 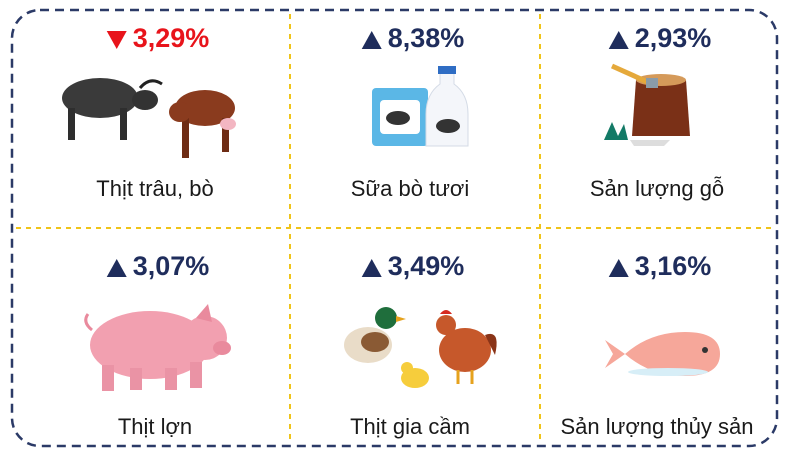 What do you see at coordinates (157, 347) in the screenshot?
I see `pig-icon` at bounding box center [157, 347].